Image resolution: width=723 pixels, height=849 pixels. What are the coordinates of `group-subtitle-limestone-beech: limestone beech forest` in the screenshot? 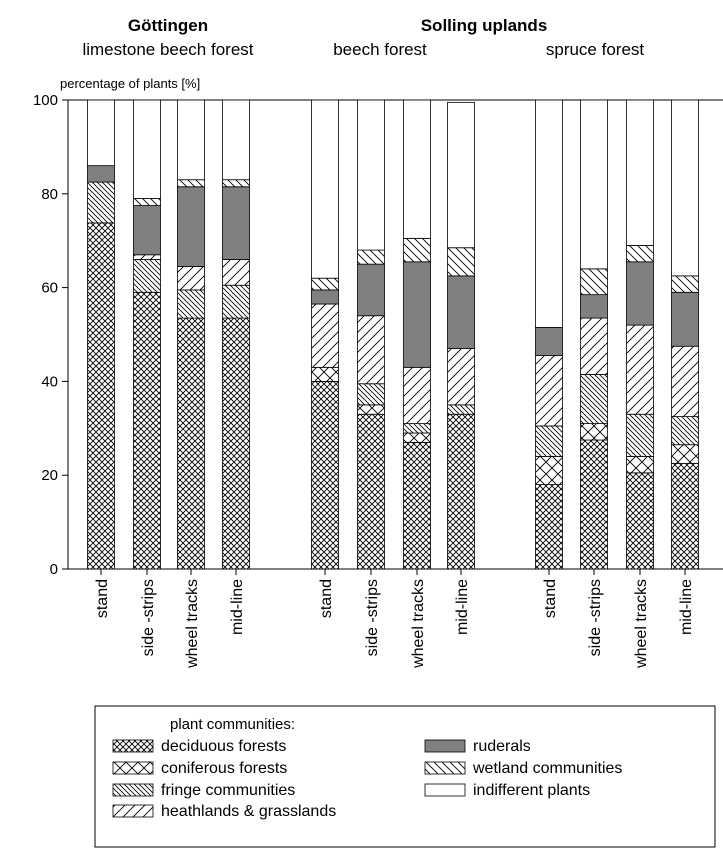 It's located at (167, 49).